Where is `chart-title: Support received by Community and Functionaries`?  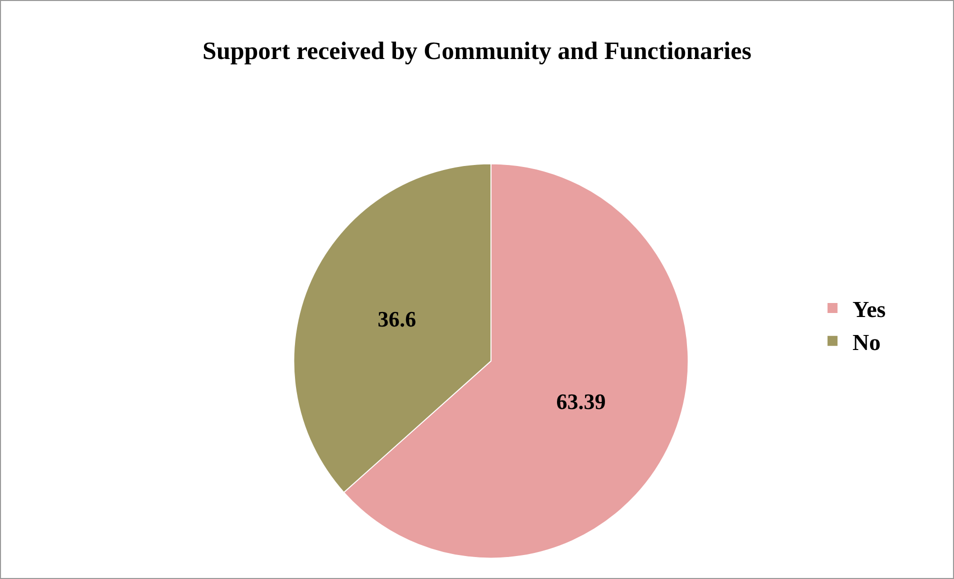 chart-title: Support received by Community and Functionaries is located at coordinates (477, 51).